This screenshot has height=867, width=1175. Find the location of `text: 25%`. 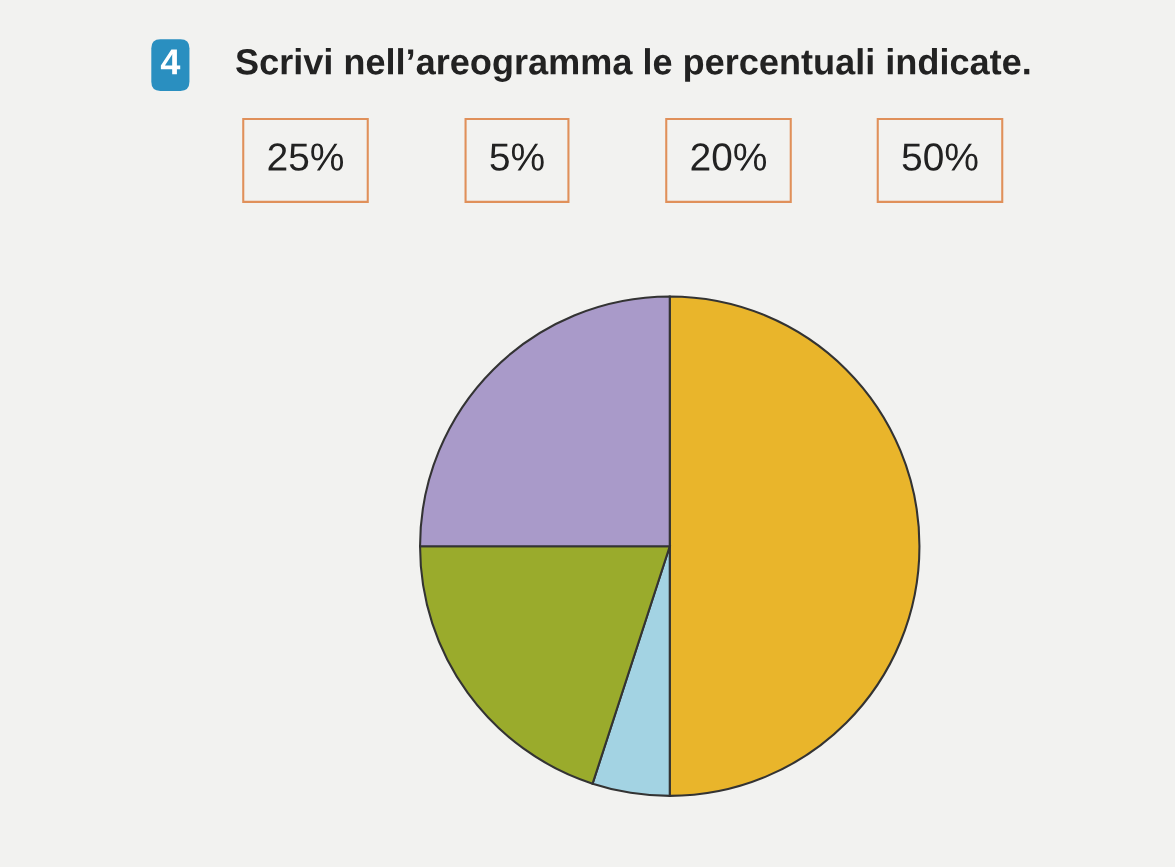

text: 25% is located at coordinates (306, 157).